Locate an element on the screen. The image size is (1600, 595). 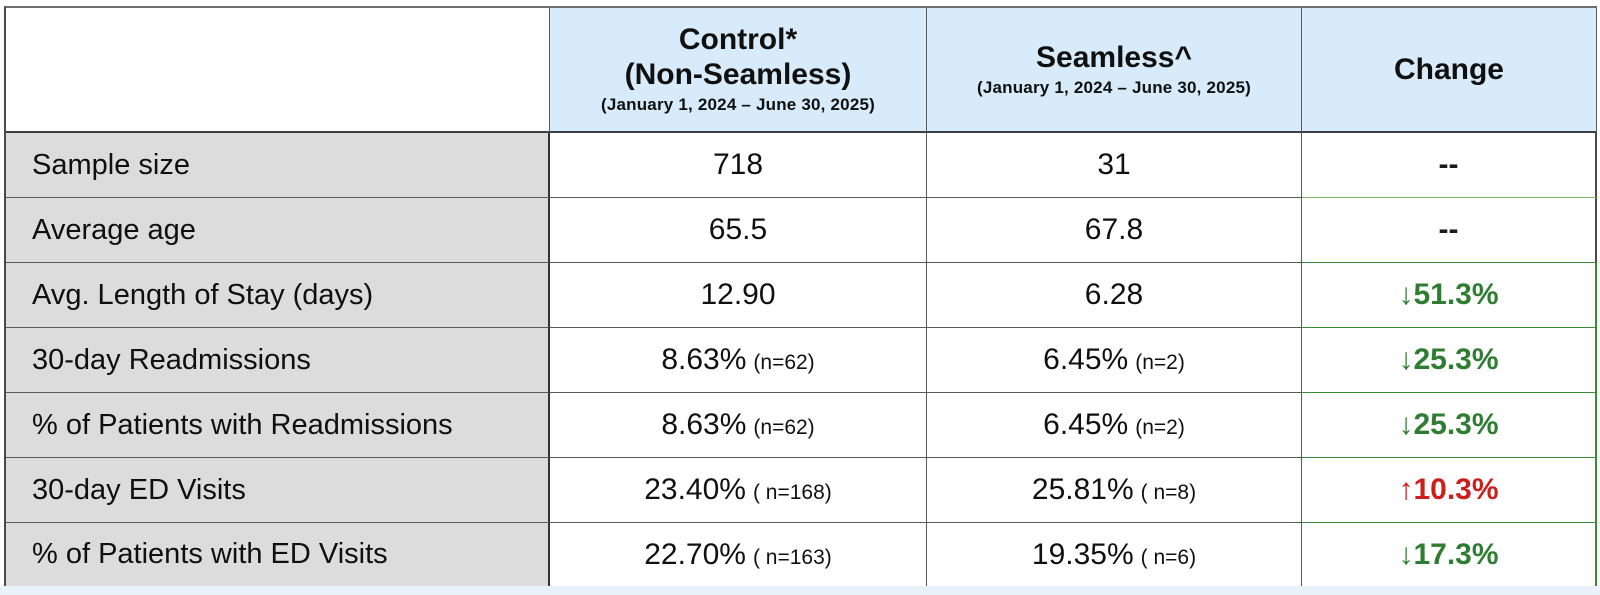
change-value: 10.3% is located at coordinates (1456, 489).